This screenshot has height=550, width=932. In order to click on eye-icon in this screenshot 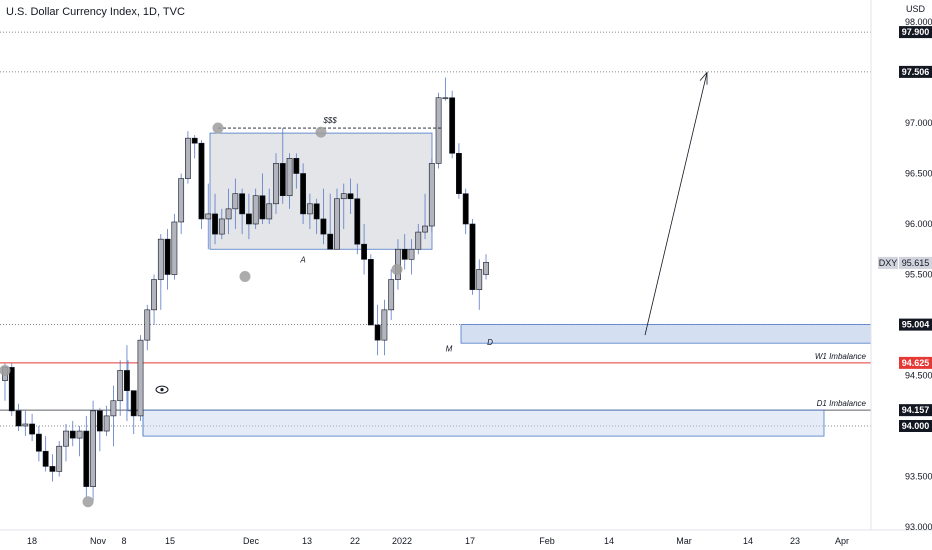, I will do `click(162, 389)`.